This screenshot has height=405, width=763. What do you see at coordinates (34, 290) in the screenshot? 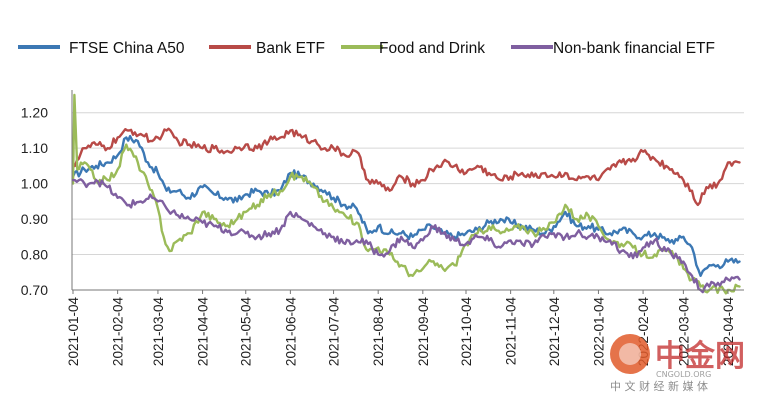
I see `y-tick-label: 0.70` at bounding box center [34, 290].